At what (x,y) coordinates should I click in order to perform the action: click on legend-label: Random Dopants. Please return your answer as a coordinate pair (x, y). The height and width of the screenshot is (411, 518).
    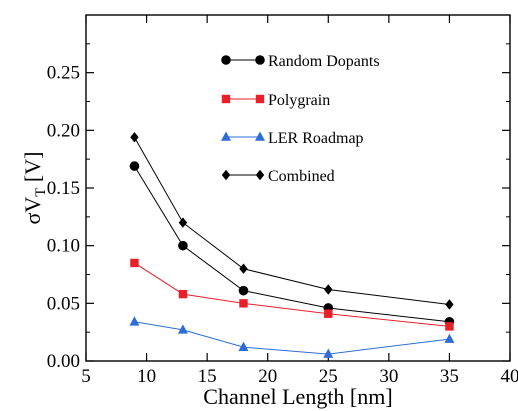
    Looking at the image, I should click on (324, 61).